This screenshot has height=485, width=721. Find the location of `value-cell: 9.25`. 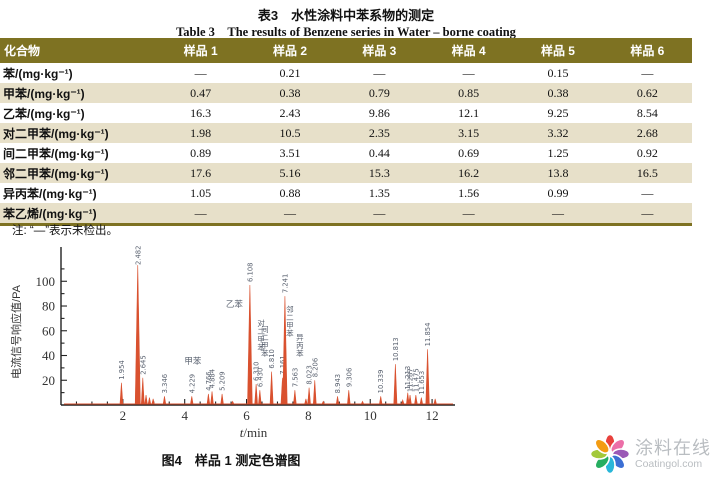

value-cell: 9.25 is located at coordinates (558, 112).